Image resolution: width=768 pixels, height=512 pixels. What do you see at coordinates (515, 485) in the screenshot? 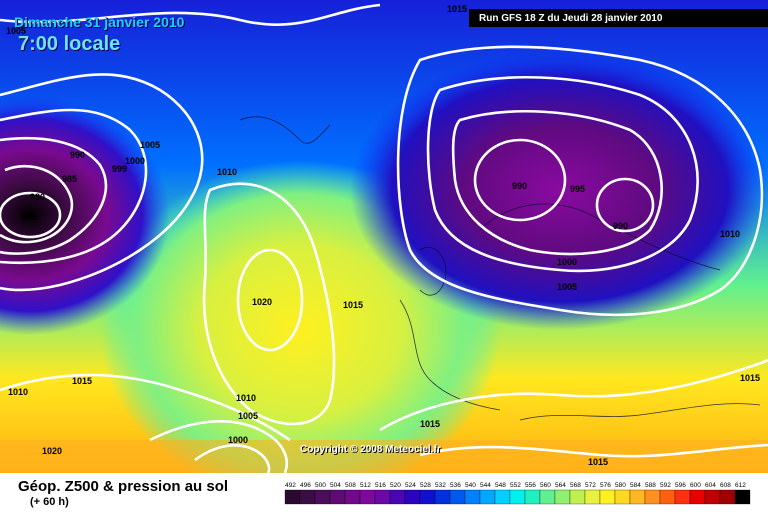
I see `scale-tick-label: 552` at bounding box center [515, 485].